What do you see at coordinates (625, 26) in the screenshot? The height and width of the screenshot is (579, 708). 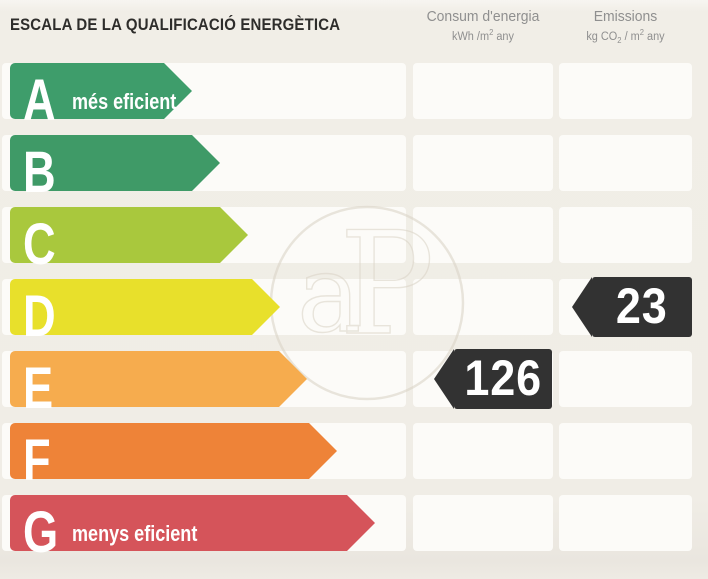 I see `column-header-emissions: Emissions kg CO2 / m2 any` at bounding box center [625, 26].